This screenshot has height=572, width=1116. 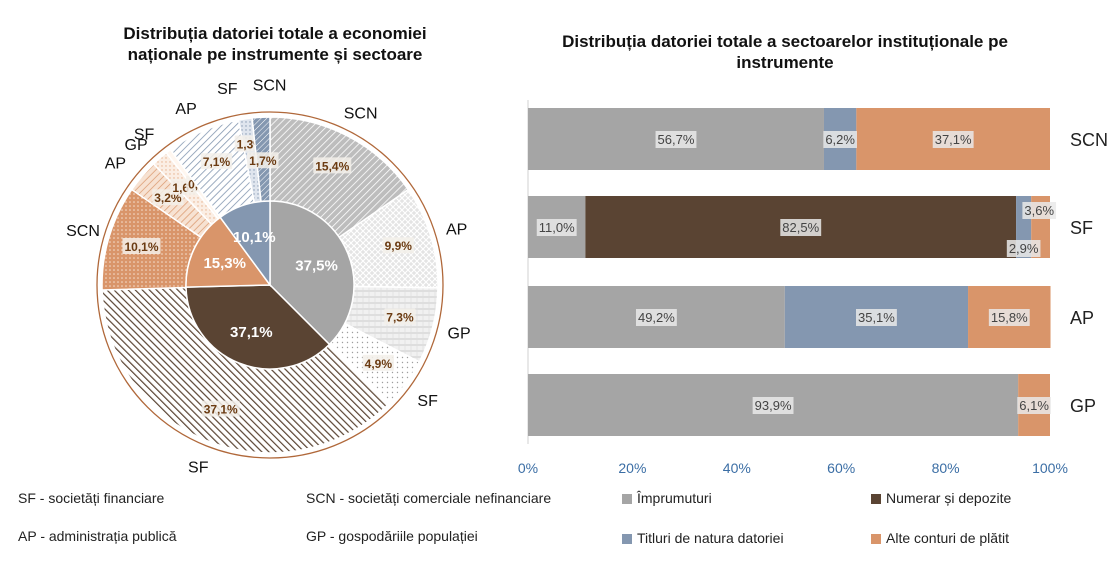 I want to click on x-tick-label: 40%, so click(x=737, y=468).